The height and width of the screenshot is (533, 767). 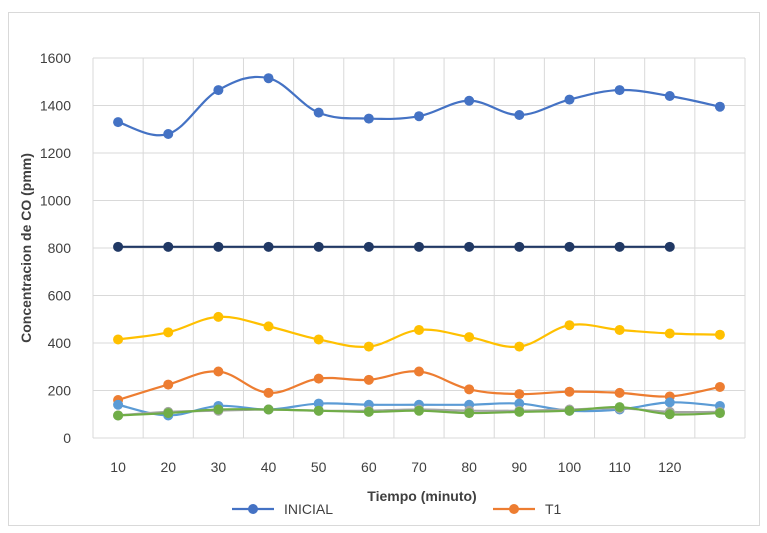 What do you see at coordinates (619, 467) in the screenshot?
I see `x-tick-label: 110` at bounding box center [619, 467].